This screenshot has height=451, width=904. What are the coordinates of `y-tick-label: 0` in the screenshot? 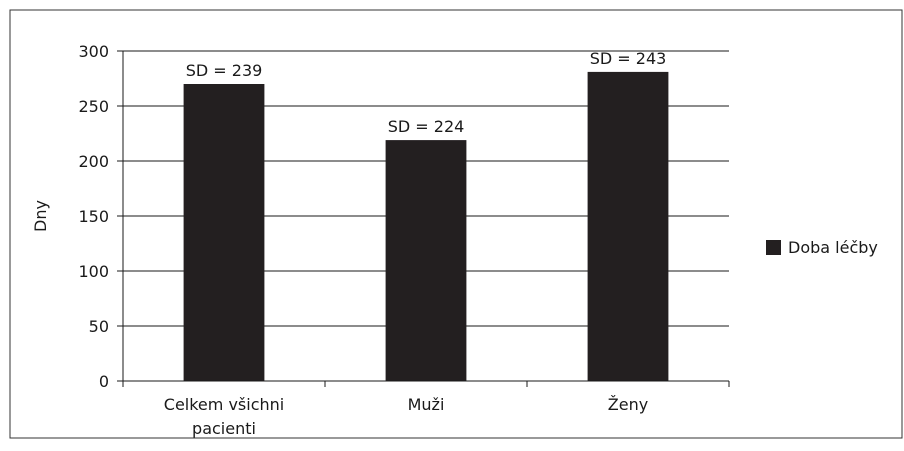 It's located at (104, 381).